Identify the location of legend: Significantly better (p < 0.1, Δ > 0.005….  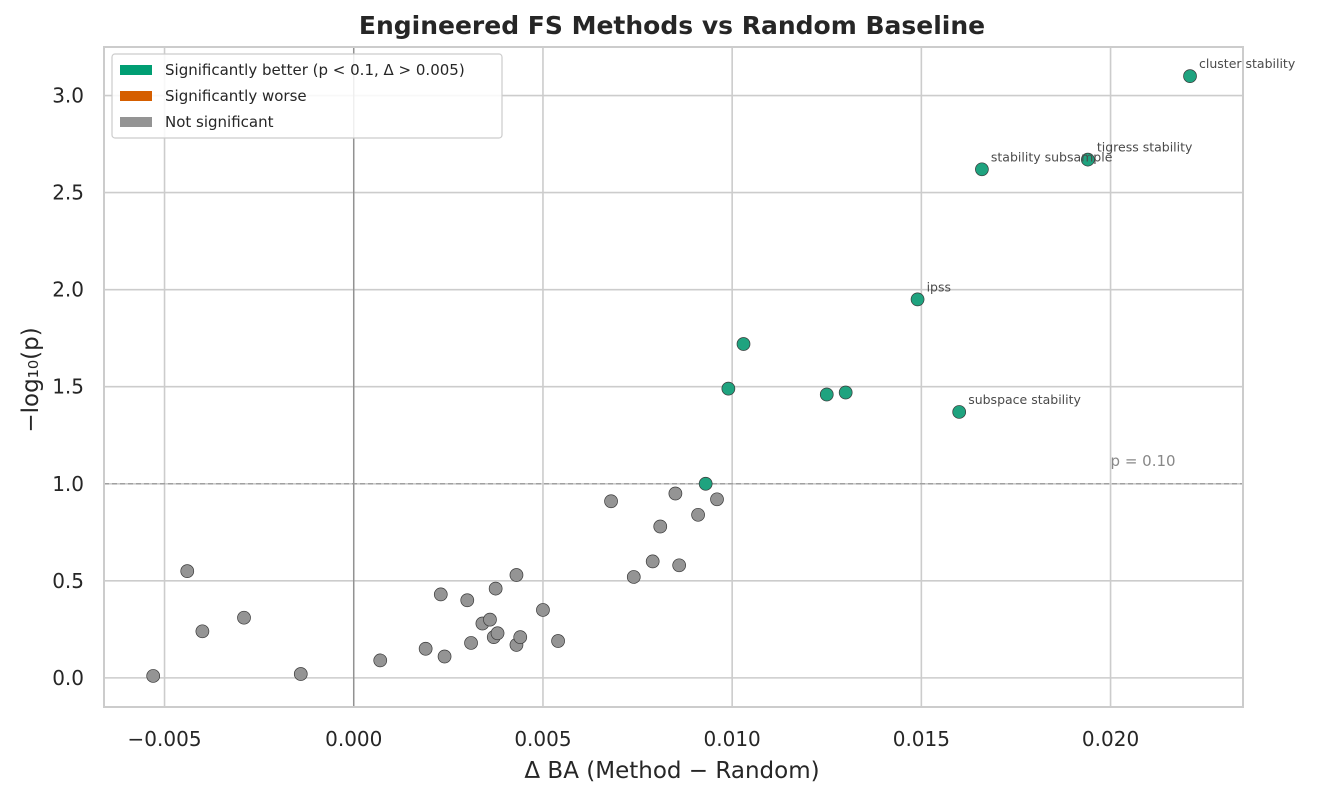
(307, 96).